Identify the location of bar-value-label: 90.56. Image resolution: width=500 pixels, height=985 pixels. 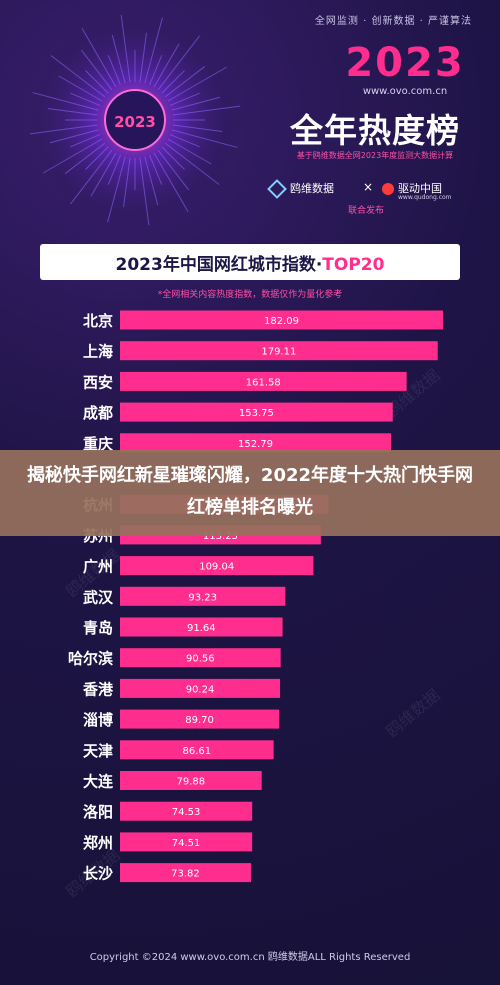
(200, 659).